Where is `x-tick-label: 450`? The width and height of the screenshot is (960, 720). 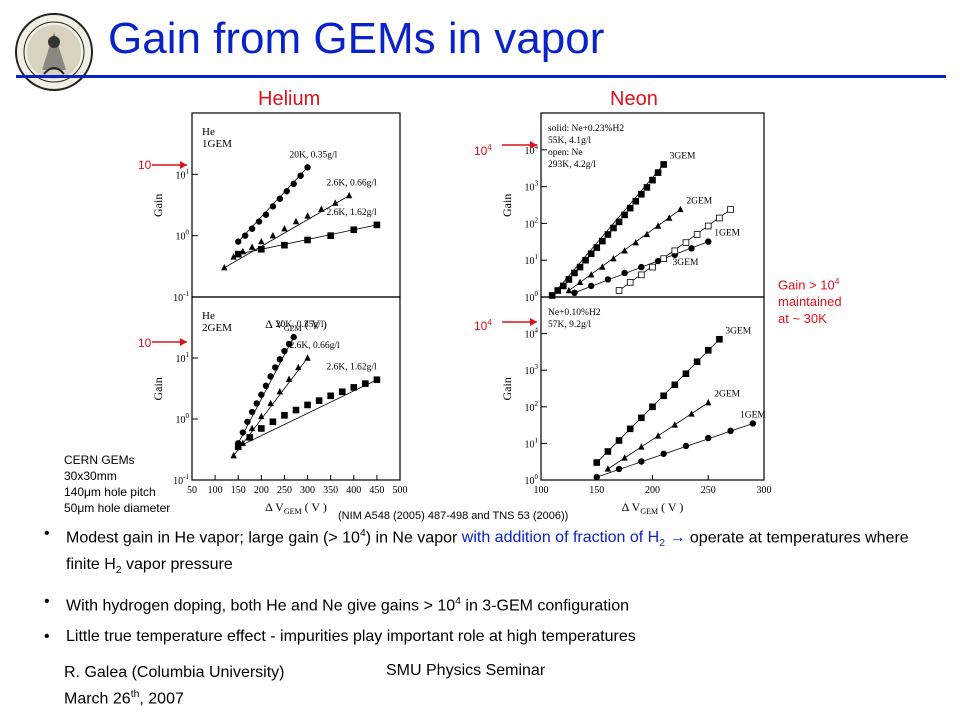 x-tick-label: 450 is located at coordinates (376, 490).